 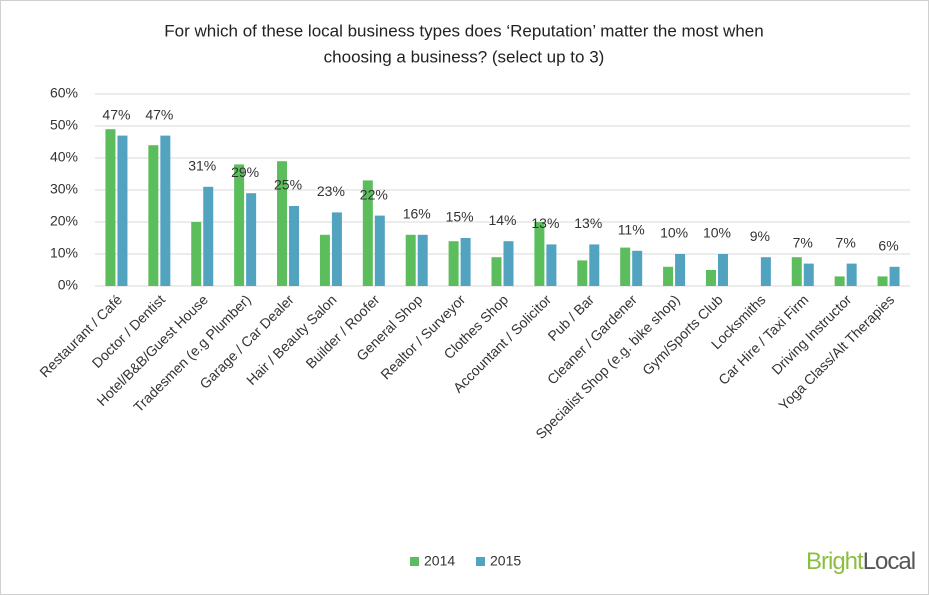 I want to click on data-label: 25%, so click(x=288, y=185).